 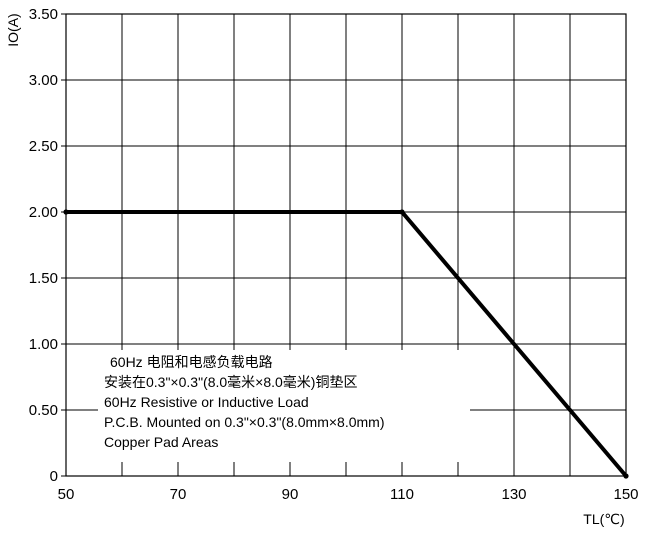 I want to click on y-axis-title: IO(A), so click(x=13, y=29).